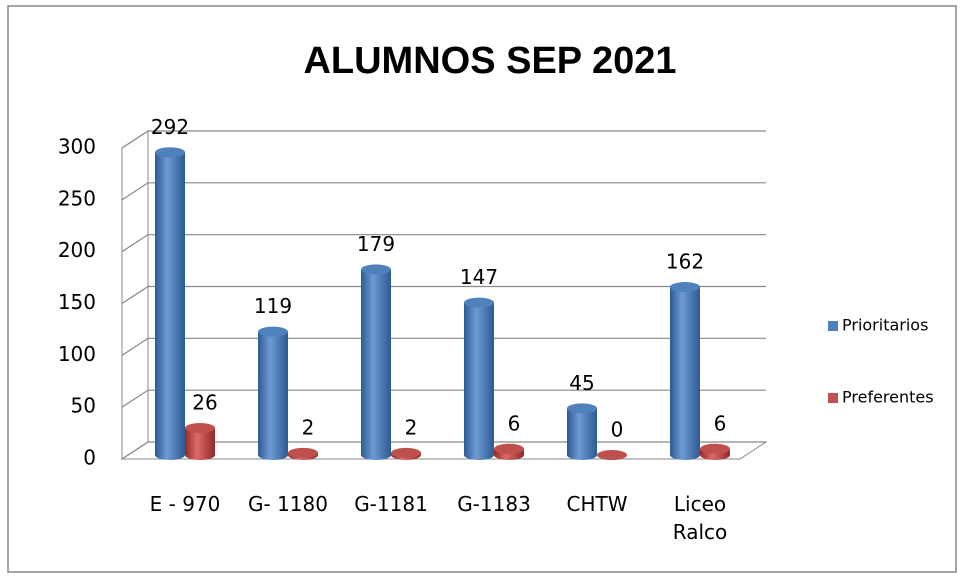 This screenshot has width=961, height=578. Describe the element at coordinates (888, 397) in the screenshot. I see `legend-label: Preferentes` at that location.